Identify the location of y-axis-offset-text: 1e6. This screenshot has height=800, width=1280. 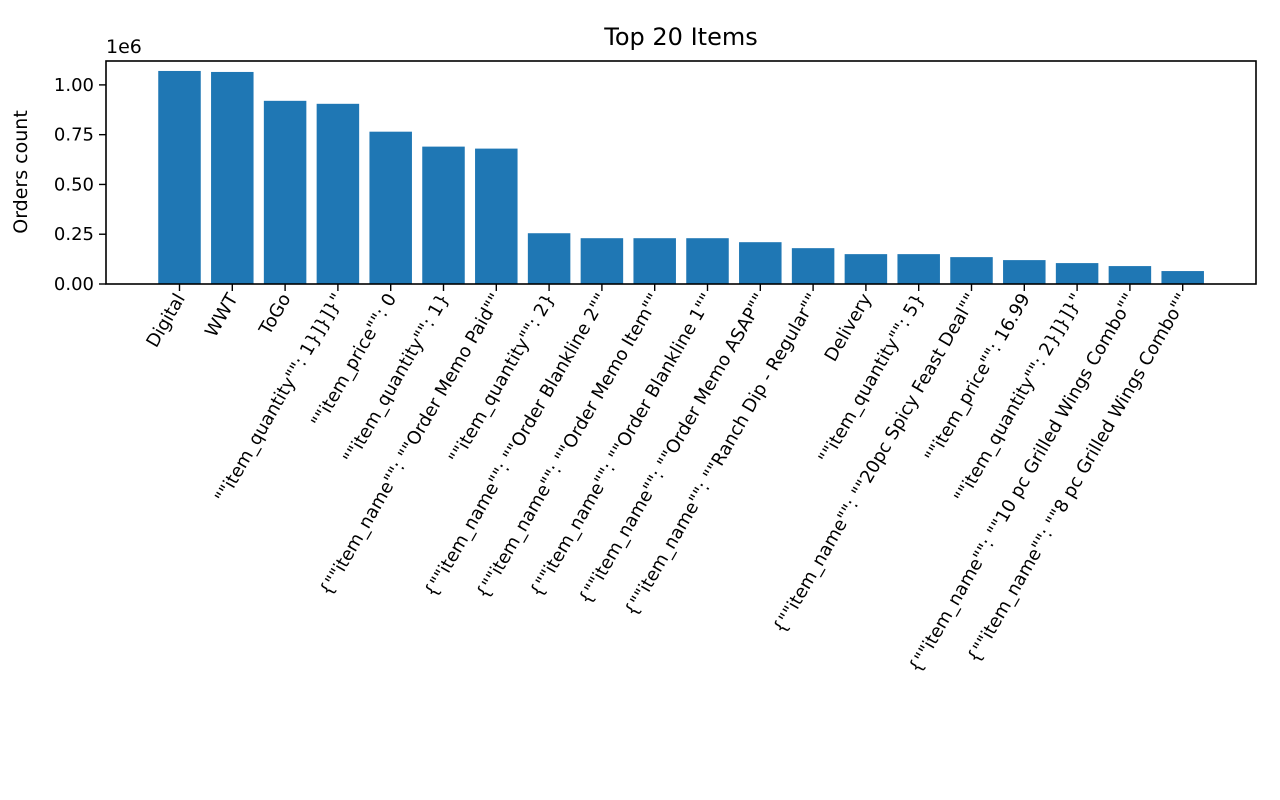
(124, 47).